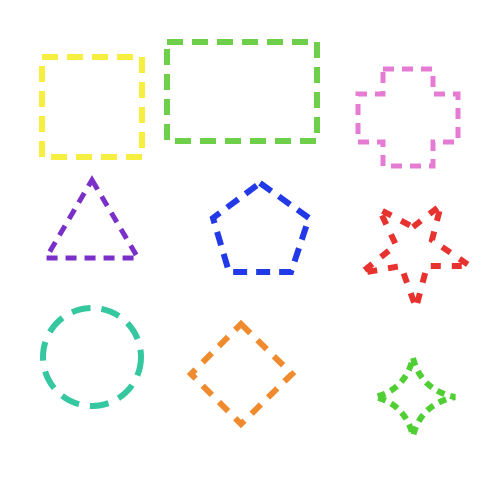 This screenshot has width=500, height=500. I want to click on dashed-square-shape, so click(92, 107).